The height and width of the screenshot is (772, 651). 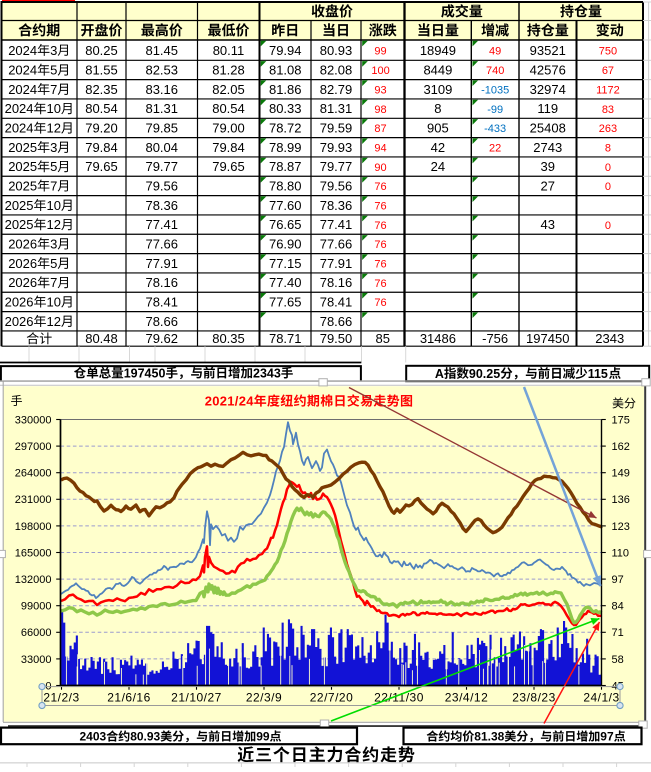 What do you see at coordinates (336, 338) in the screenshot?
I see `svg-text: 79.50` at bounding box center [336, 338].